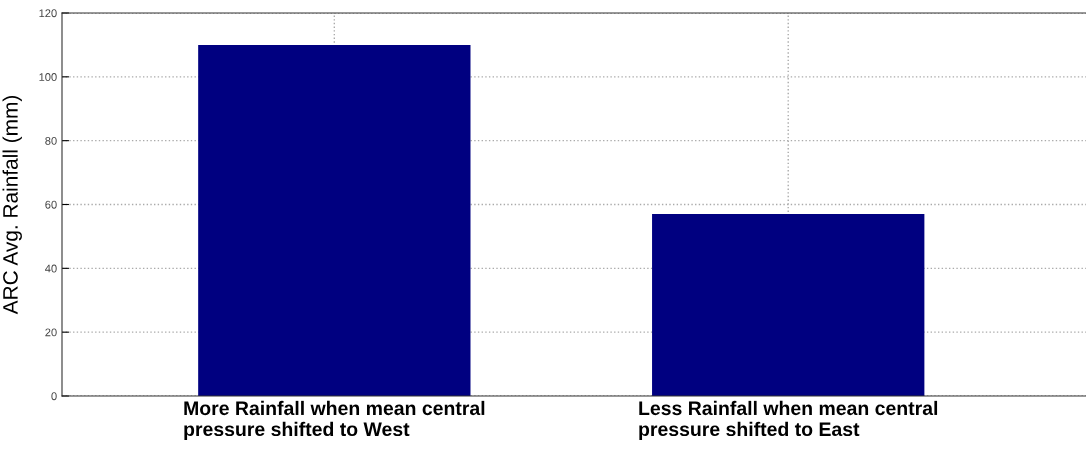 The height and width of the screenshot is (460, 1086). Describe the element at coordinates (48, 77) in the screenshot. I see `y-tick-label: 100` at that location.